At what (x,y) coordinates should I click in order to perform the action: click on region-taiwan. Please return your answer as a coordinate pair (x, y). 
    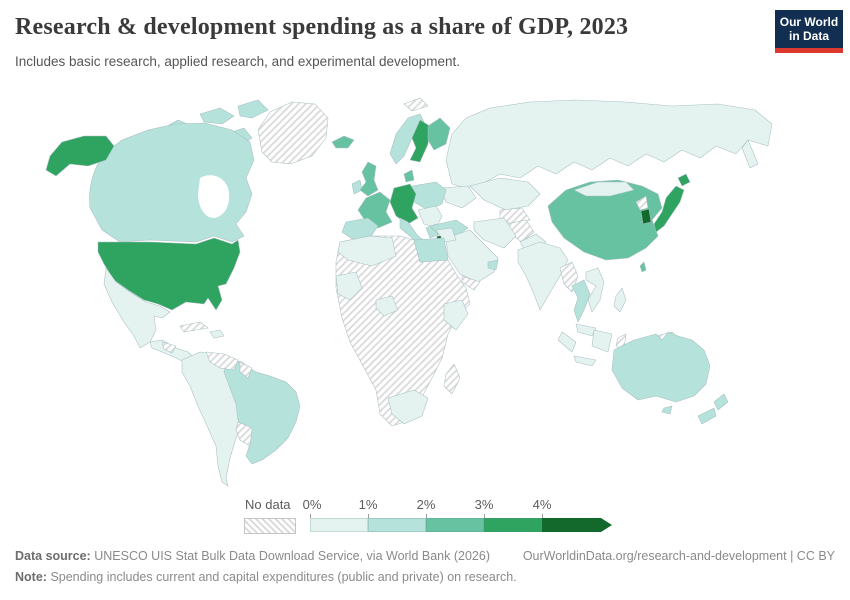
    Looking at the image, I should click on (643, 267).